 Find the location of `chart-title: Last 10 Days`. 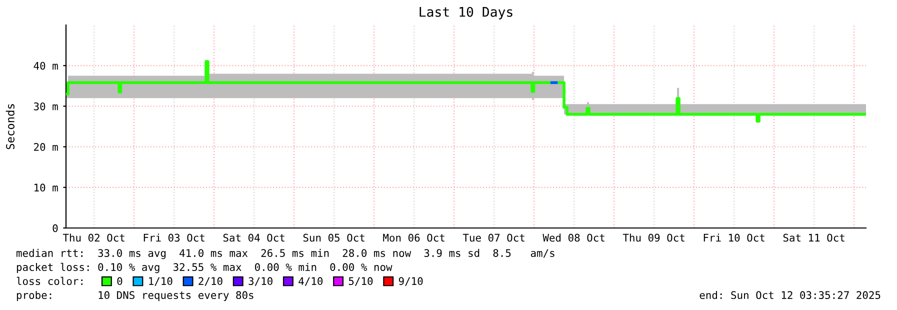

chart-title: Last 10 Days is located at coordinates (466, 13).